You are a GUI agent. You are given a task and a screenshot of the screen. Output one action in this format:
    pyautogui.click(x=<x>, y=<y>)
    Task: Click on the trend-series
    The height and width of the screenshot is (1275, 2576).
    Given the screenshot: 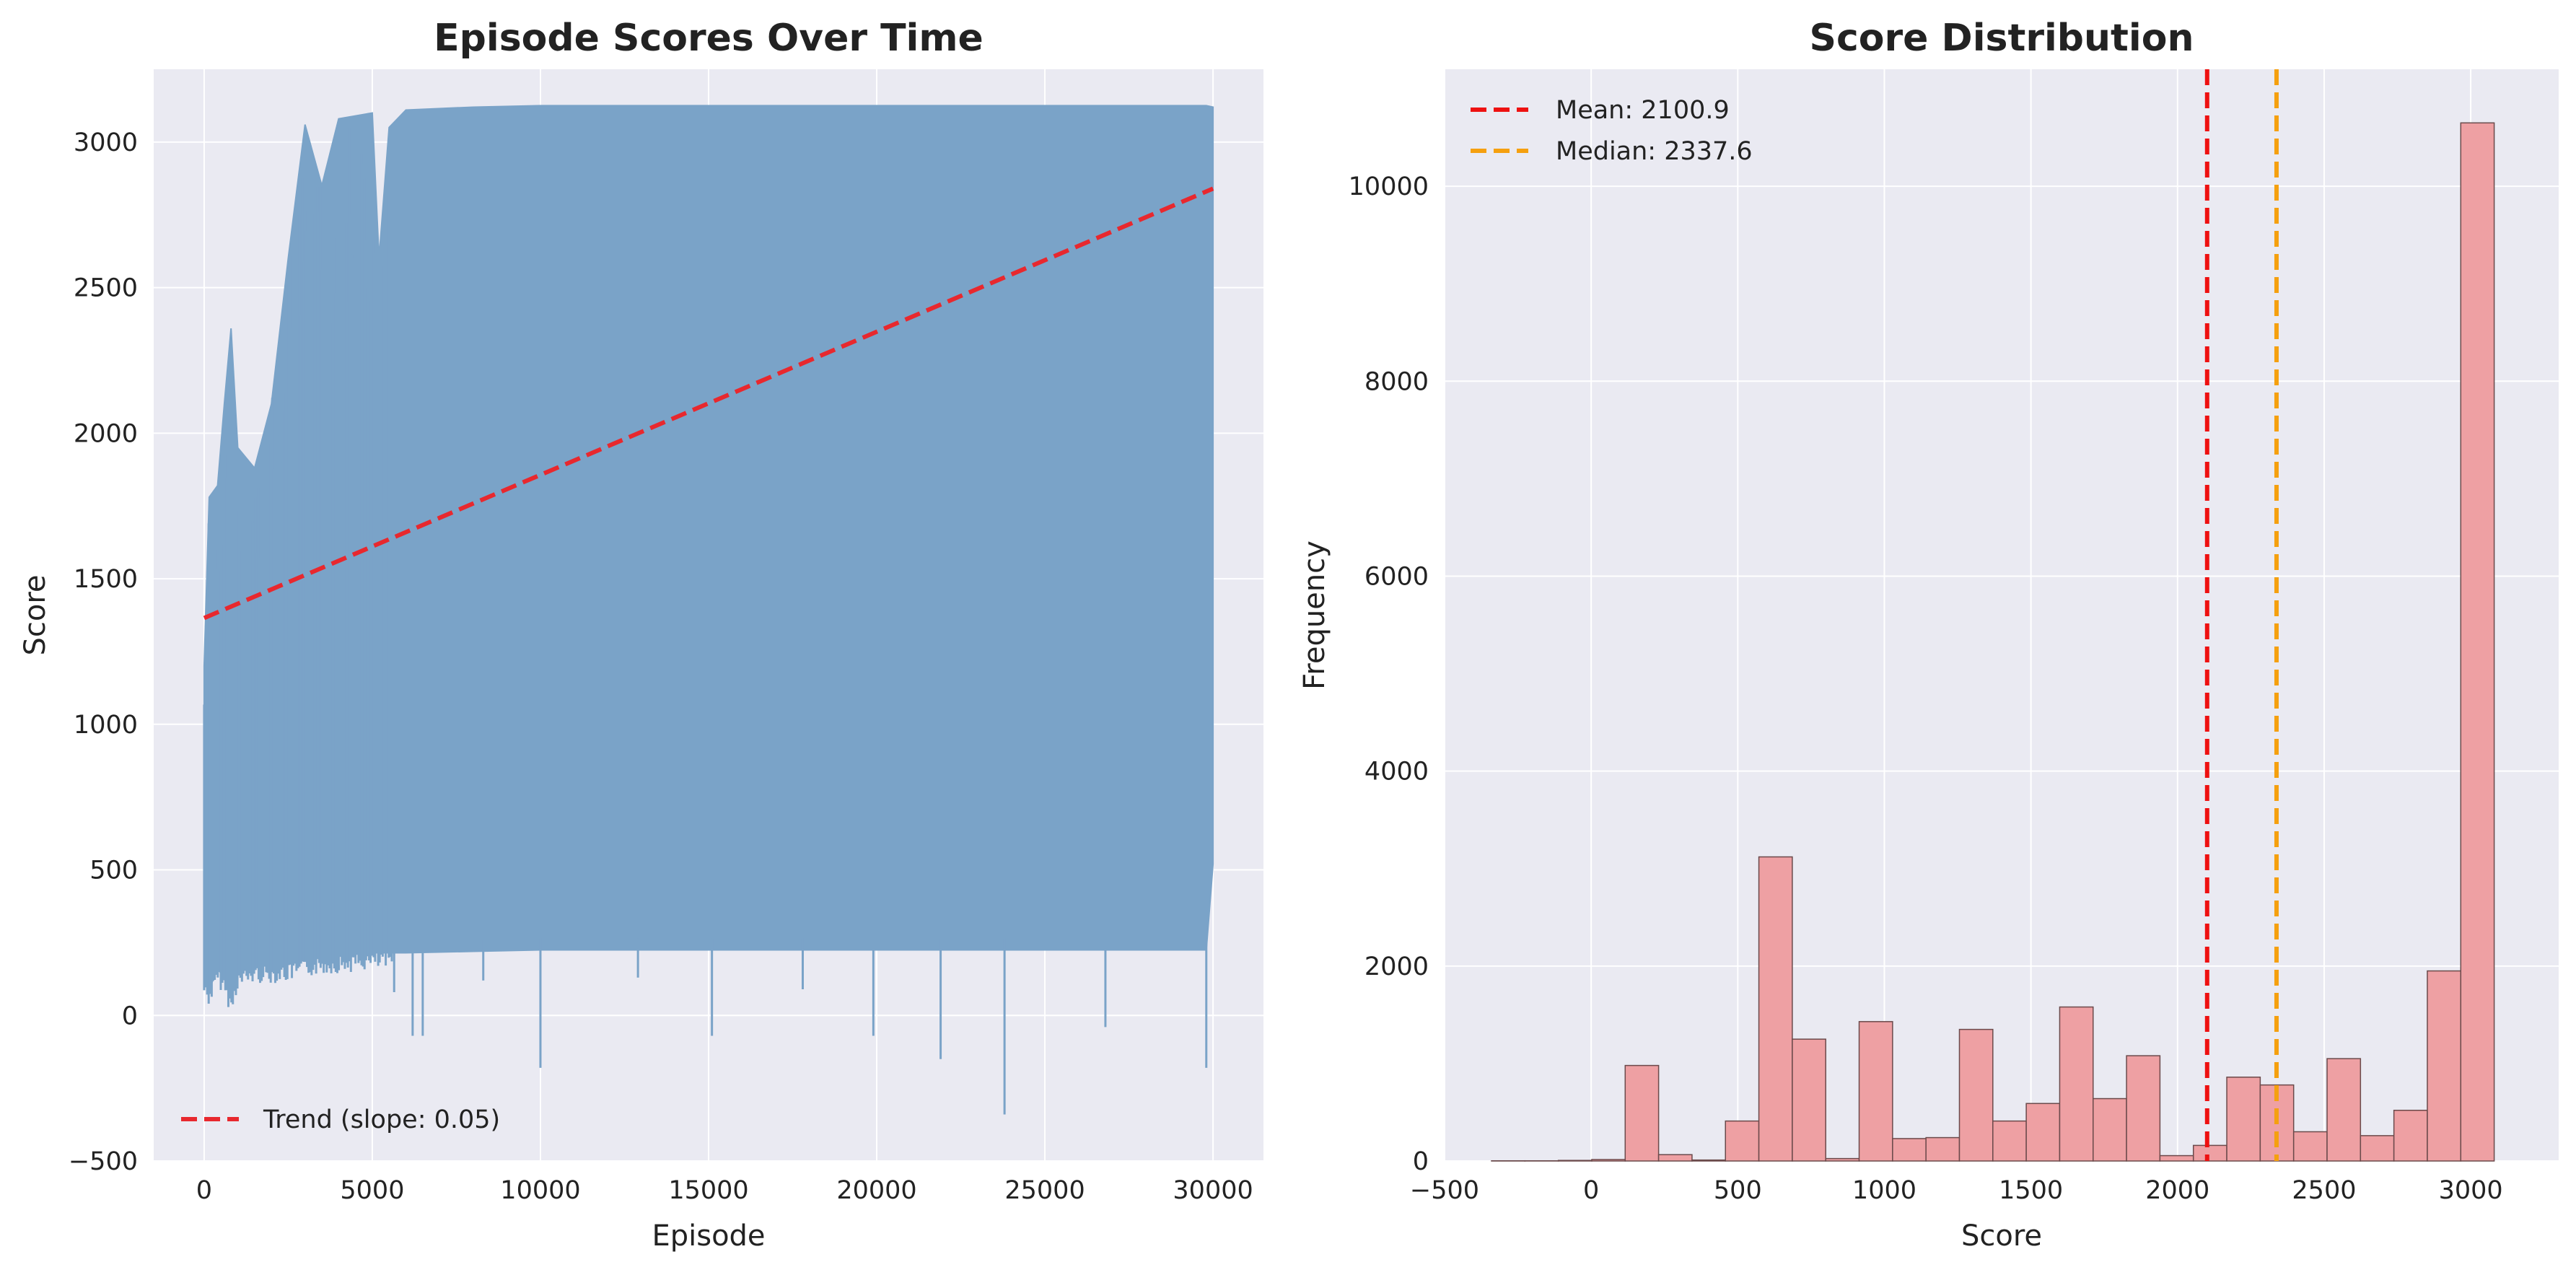 What is the action you would take?
    pyautogui.click(x=708, y=404)
    